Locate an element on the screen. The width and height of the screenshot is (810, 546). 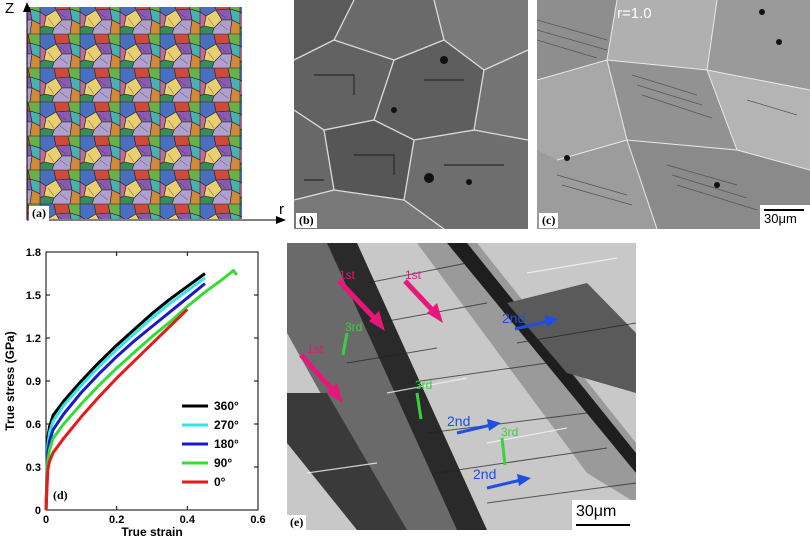
arrow-label-1st-b: 1st is located at coordinates (413, 275).